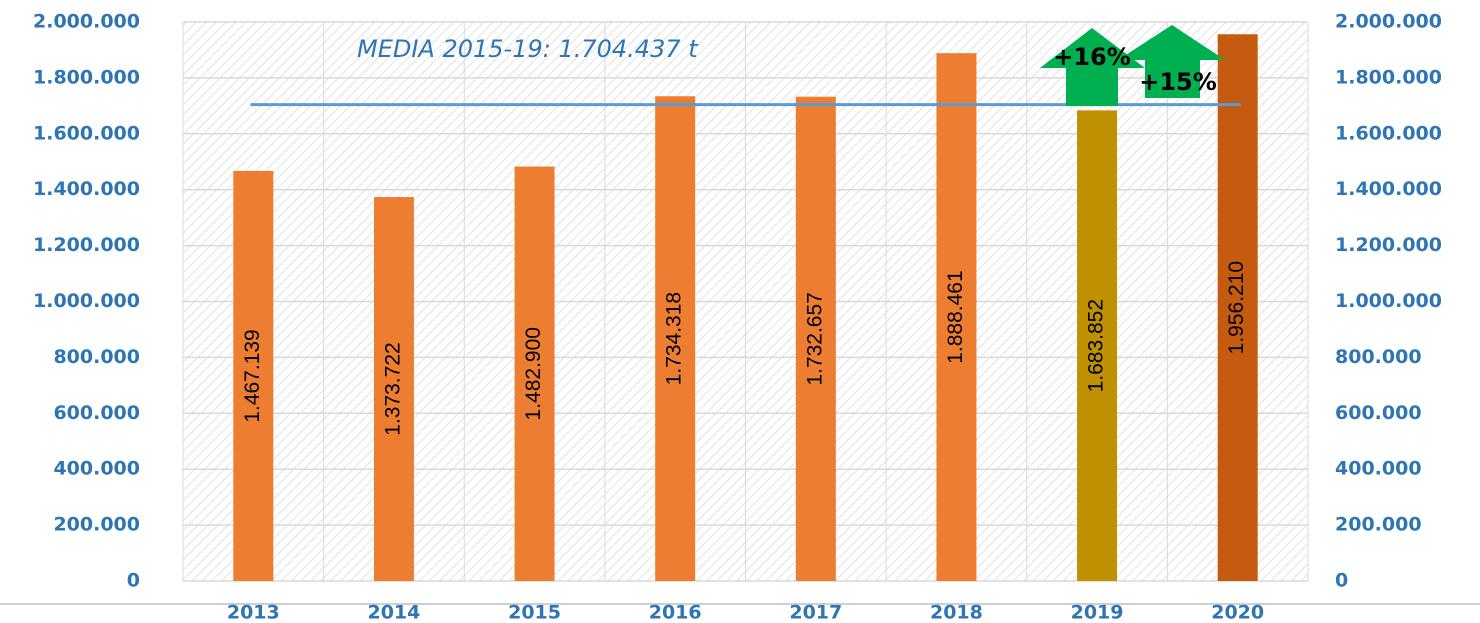  What do you see at coordinates (1092, 57) in the screenshot?
I see `annotation: +16%` at bounding box center [1092, 57].